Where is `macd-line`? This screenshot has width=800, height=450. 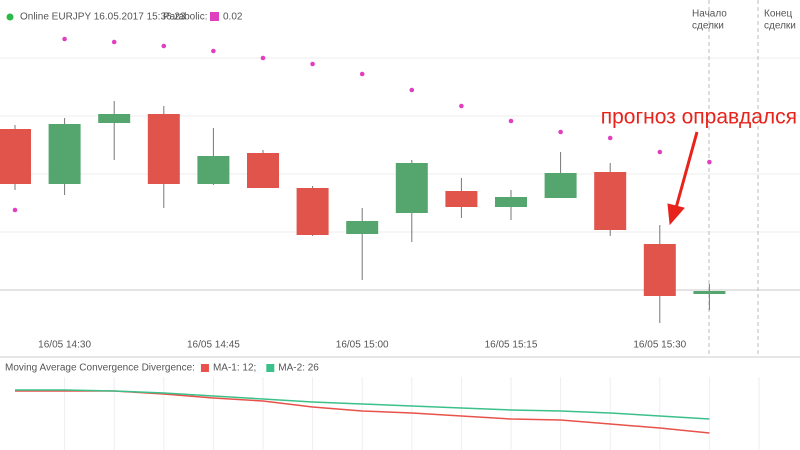 macd-line is located at coordinates (362, 404).